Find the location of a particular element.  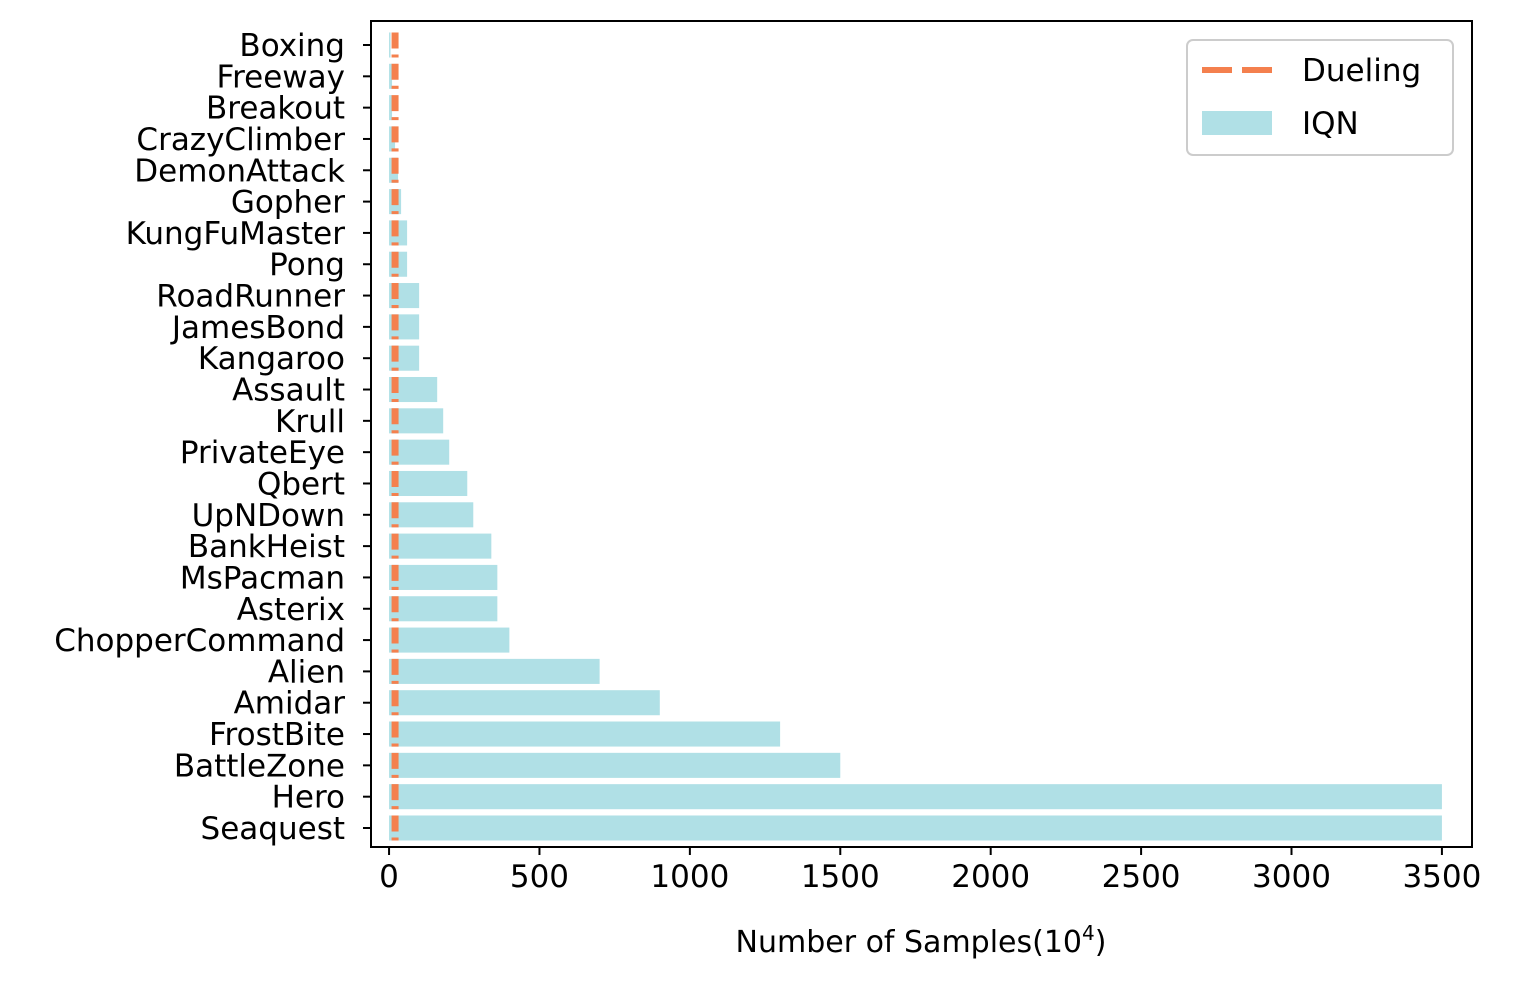

y-tick-label-privateeye: PrivateEye is located at coordinates (262, 453).